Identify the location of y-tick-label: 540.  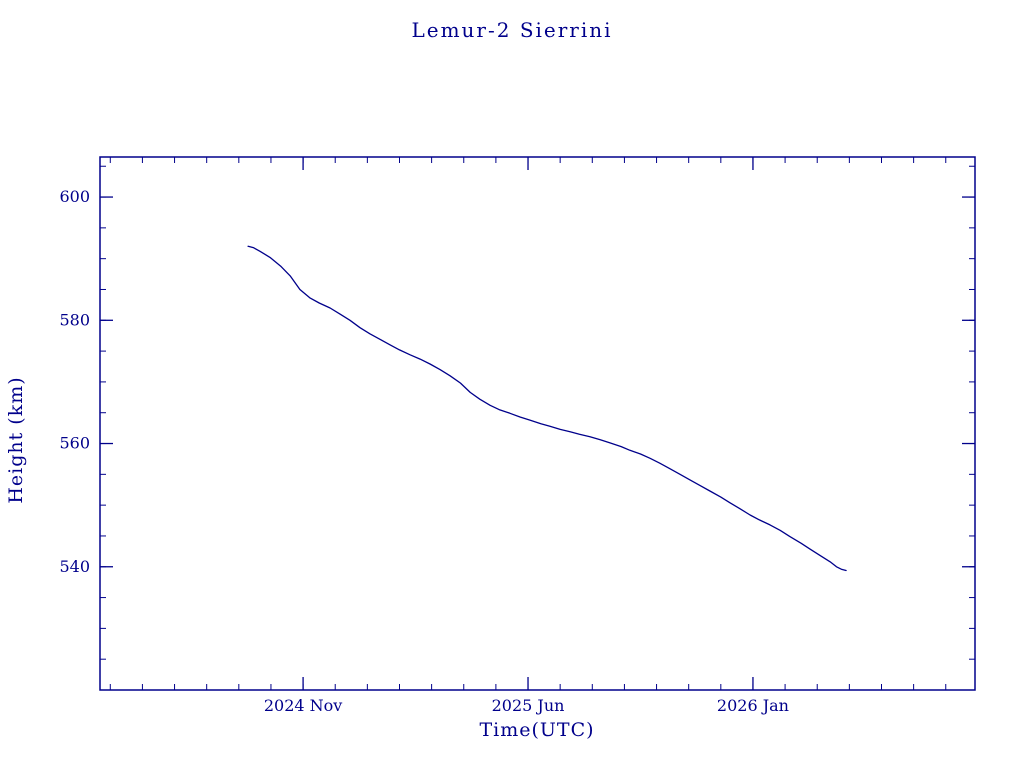
(74, 566).